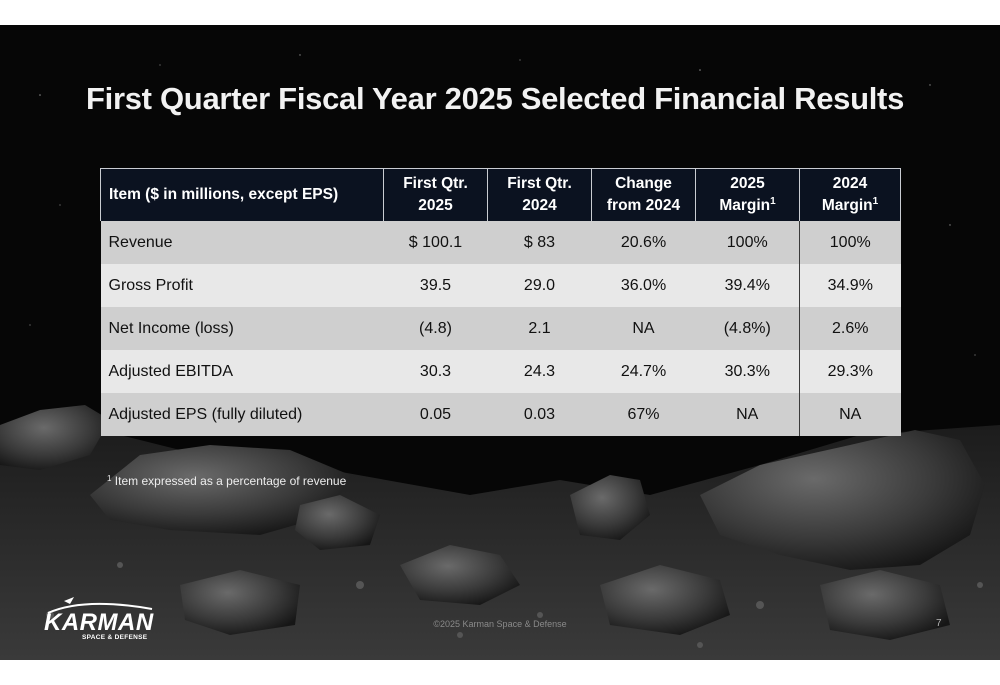 The width and height of the screenshot is (1000, 685). What do you see at coordinates (539, 285) in the screenshot?
I see `cell-q1-2024: 29.0` at bounding box center [539, 285].